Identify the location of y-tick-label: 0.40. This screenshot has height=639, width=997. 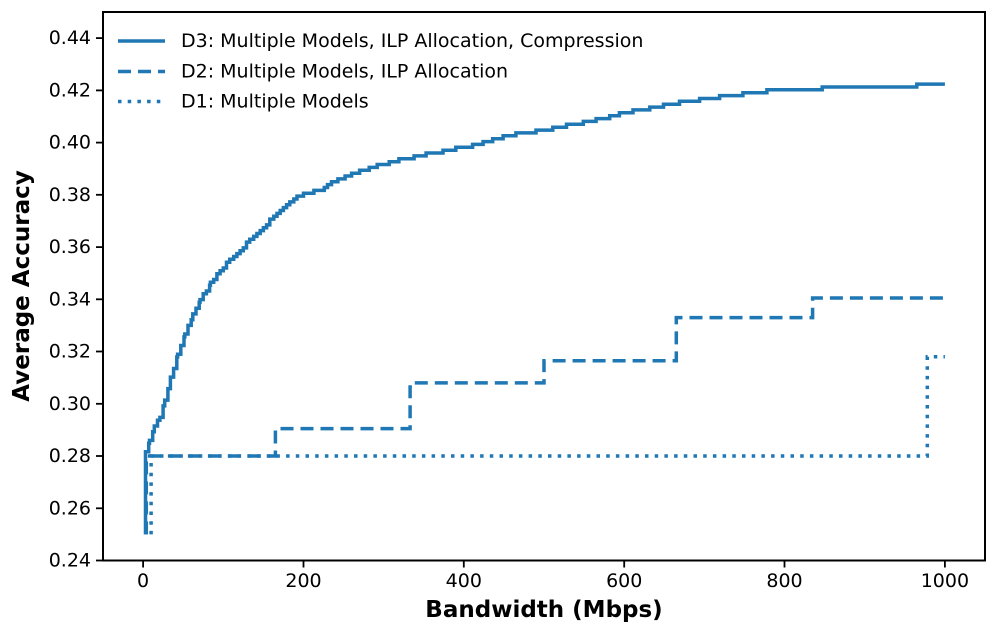
(70, 143).